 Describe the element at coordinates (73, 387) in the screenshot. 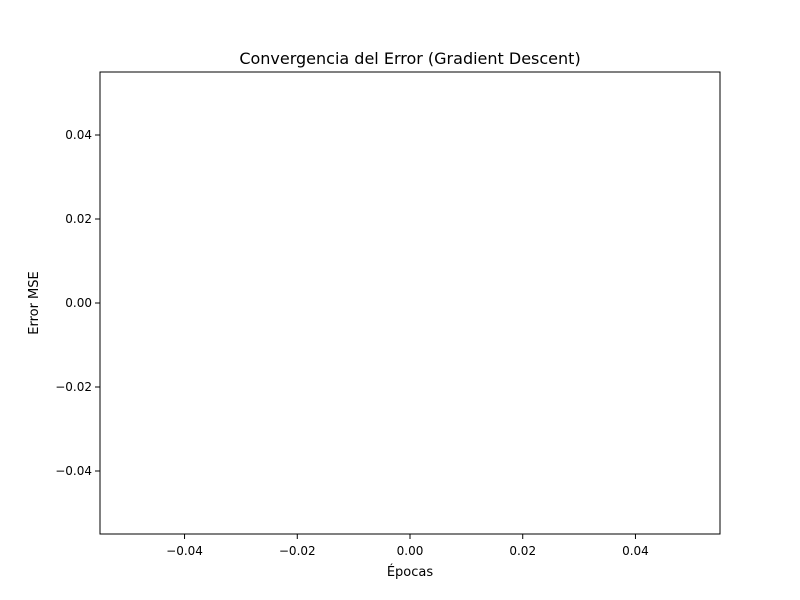

I see `y-tick-label: −0.02` at that location.